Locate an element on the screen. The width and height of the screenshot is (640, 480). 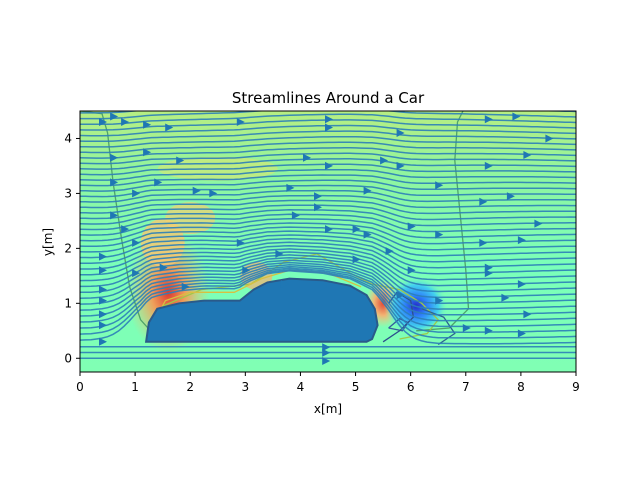
x-tick-label: 4 is located at coordinates (301, 387).